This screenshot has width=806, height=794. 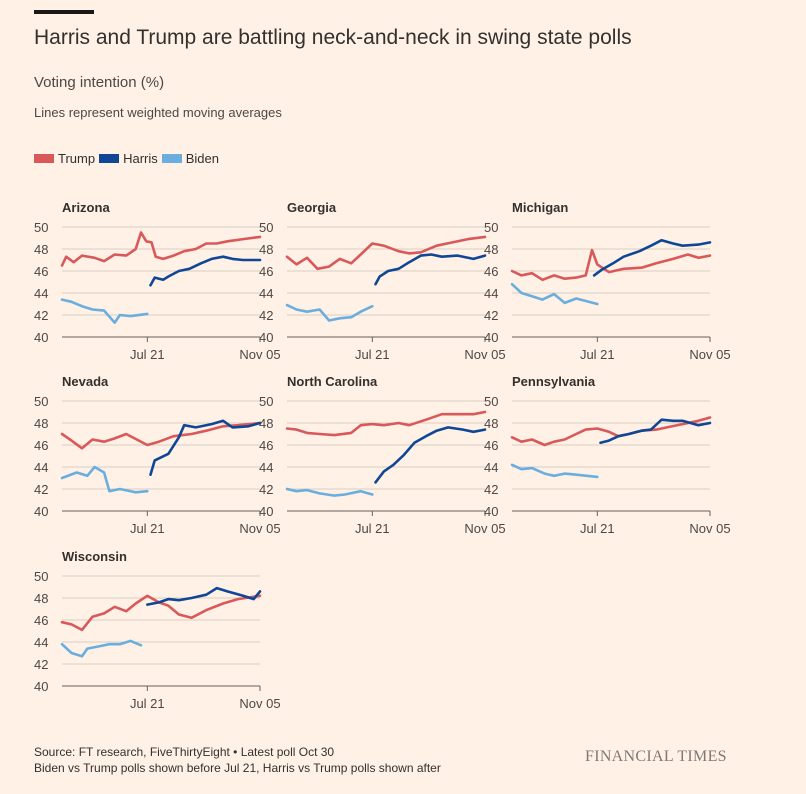 I want to click on legend-item-biden: Biden, so click(x=190, y=158).